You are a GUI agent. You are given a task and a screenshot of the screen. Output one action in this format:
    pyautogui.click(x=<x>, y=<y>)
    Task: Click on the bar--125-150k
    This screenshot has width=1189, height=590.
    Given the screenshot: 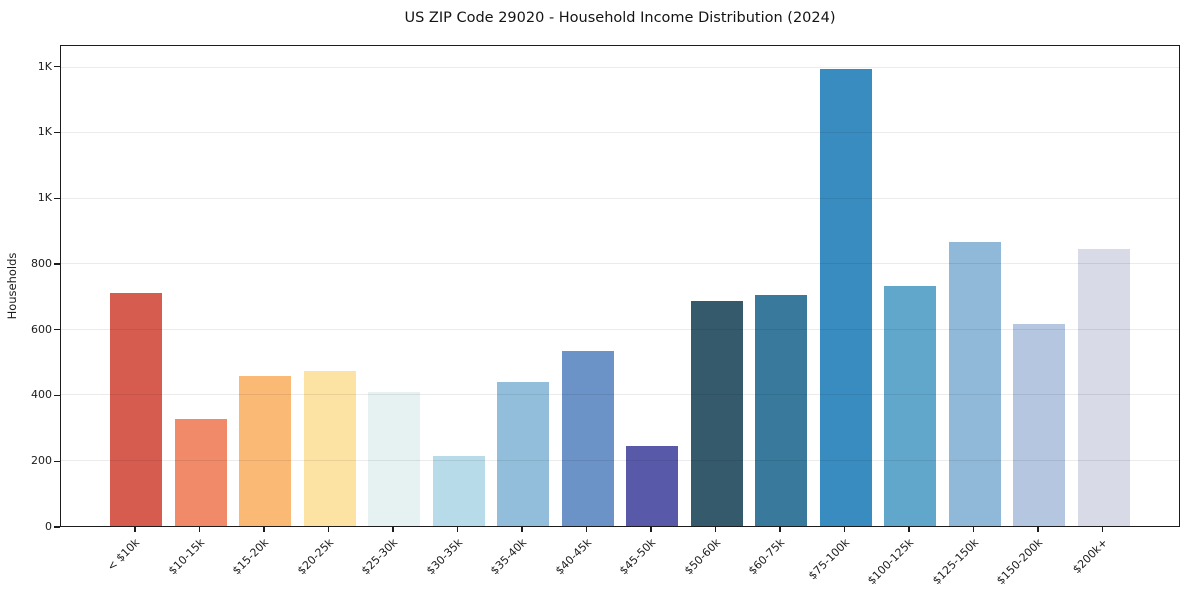 What is the action you would take?
    pyautogui.click(x=974, y=383)
    